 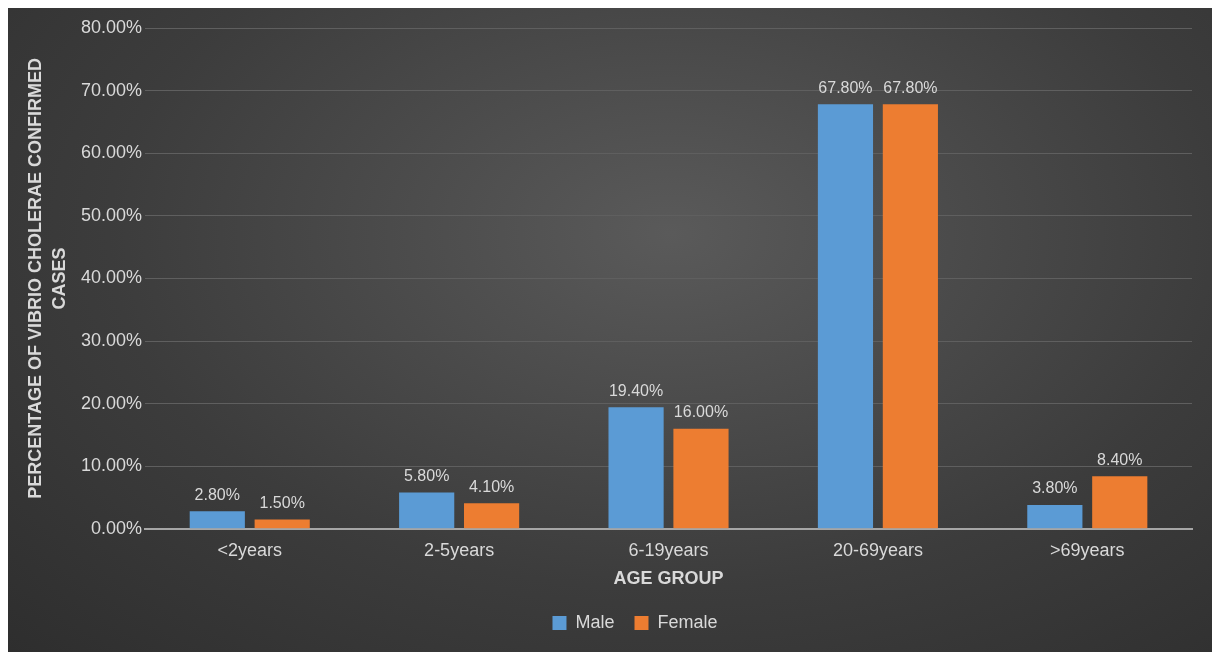 What do you see at coordinates (701, 412) in the screenshot?
I see `data-label: 16.00%` at bounding box center [701, 412].